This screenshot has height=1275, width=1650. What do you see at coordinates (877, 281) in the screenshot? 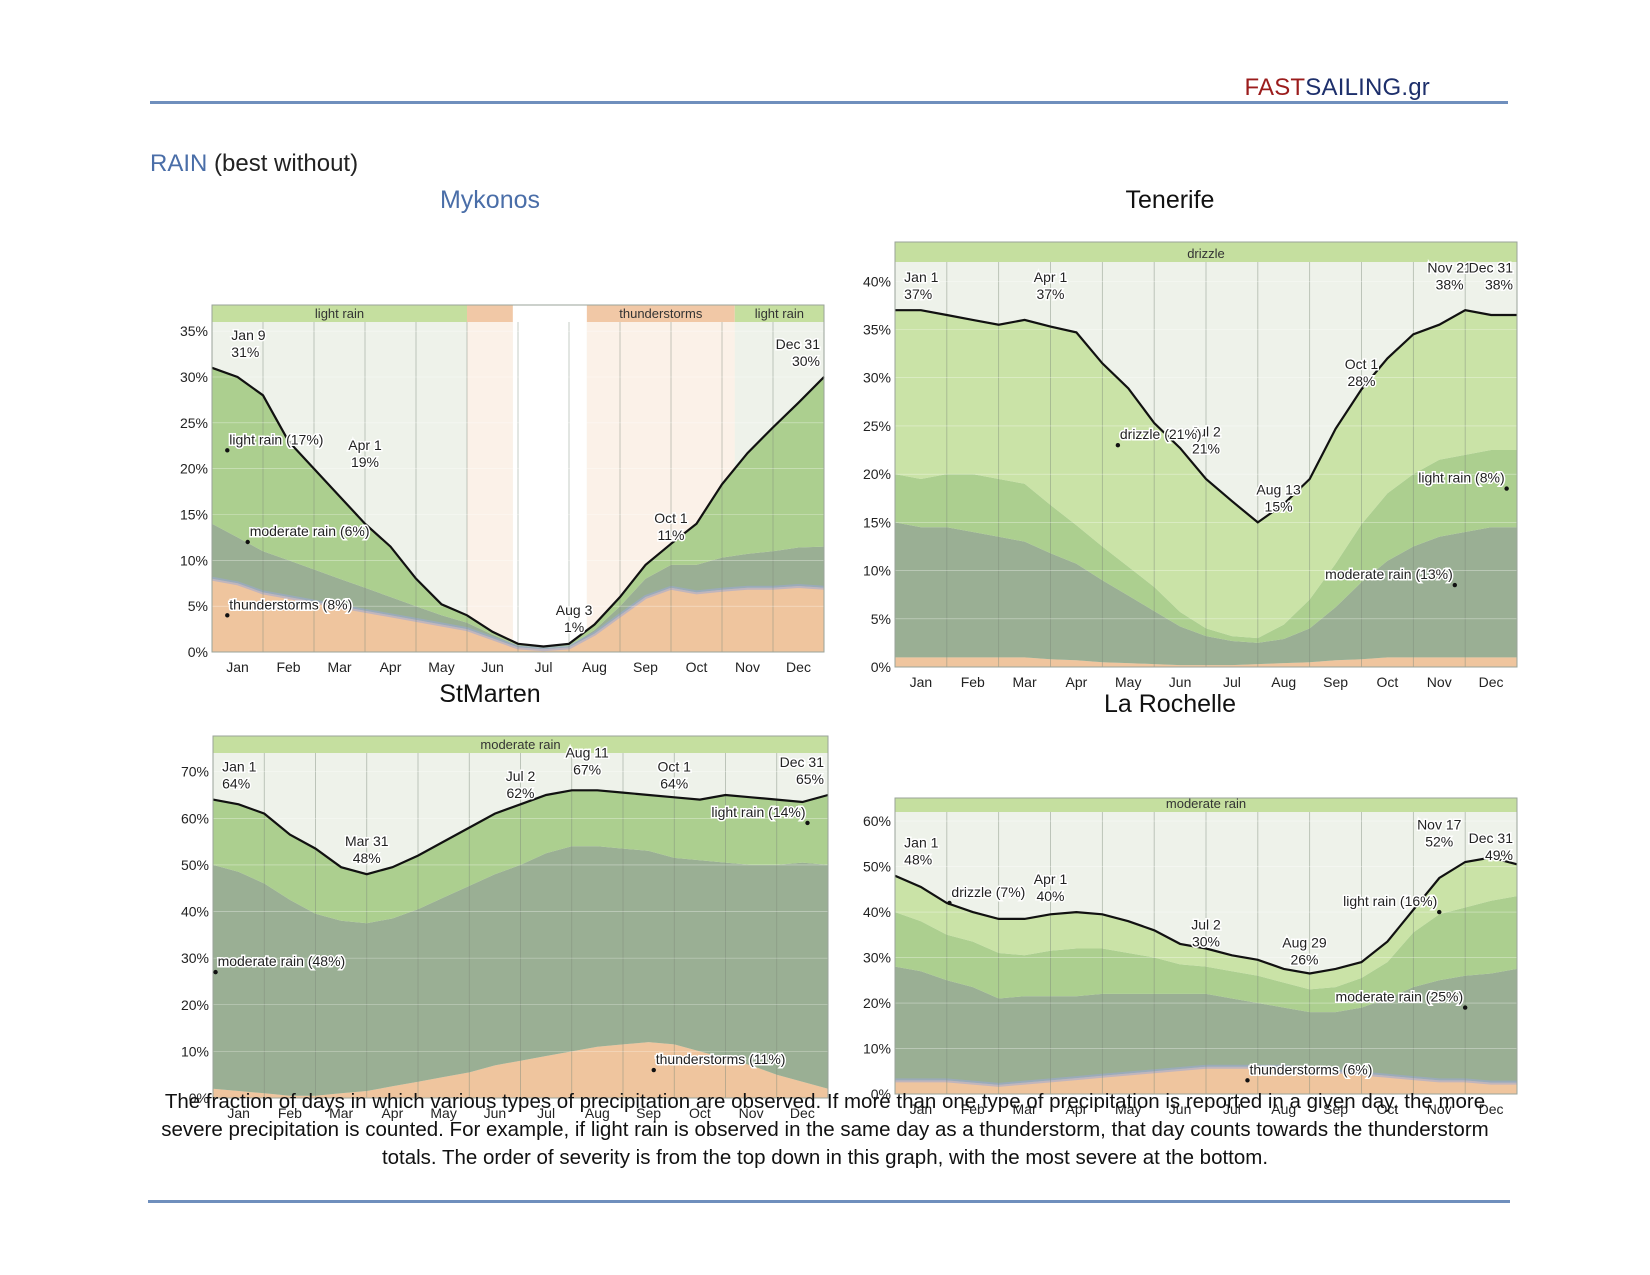
I see `y-tick-label: 40%` at bounding box center [877, 281].